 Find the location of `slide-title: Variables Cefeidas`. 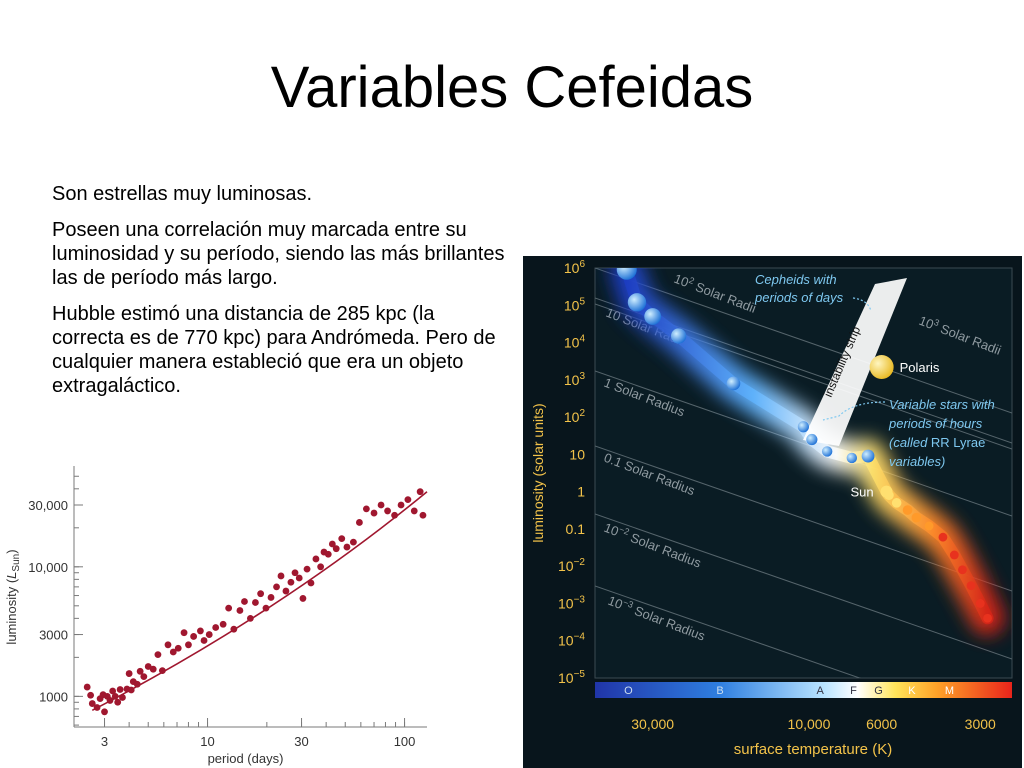

slide-title: Variables Cefeidas is located at coordinates (512, 87).